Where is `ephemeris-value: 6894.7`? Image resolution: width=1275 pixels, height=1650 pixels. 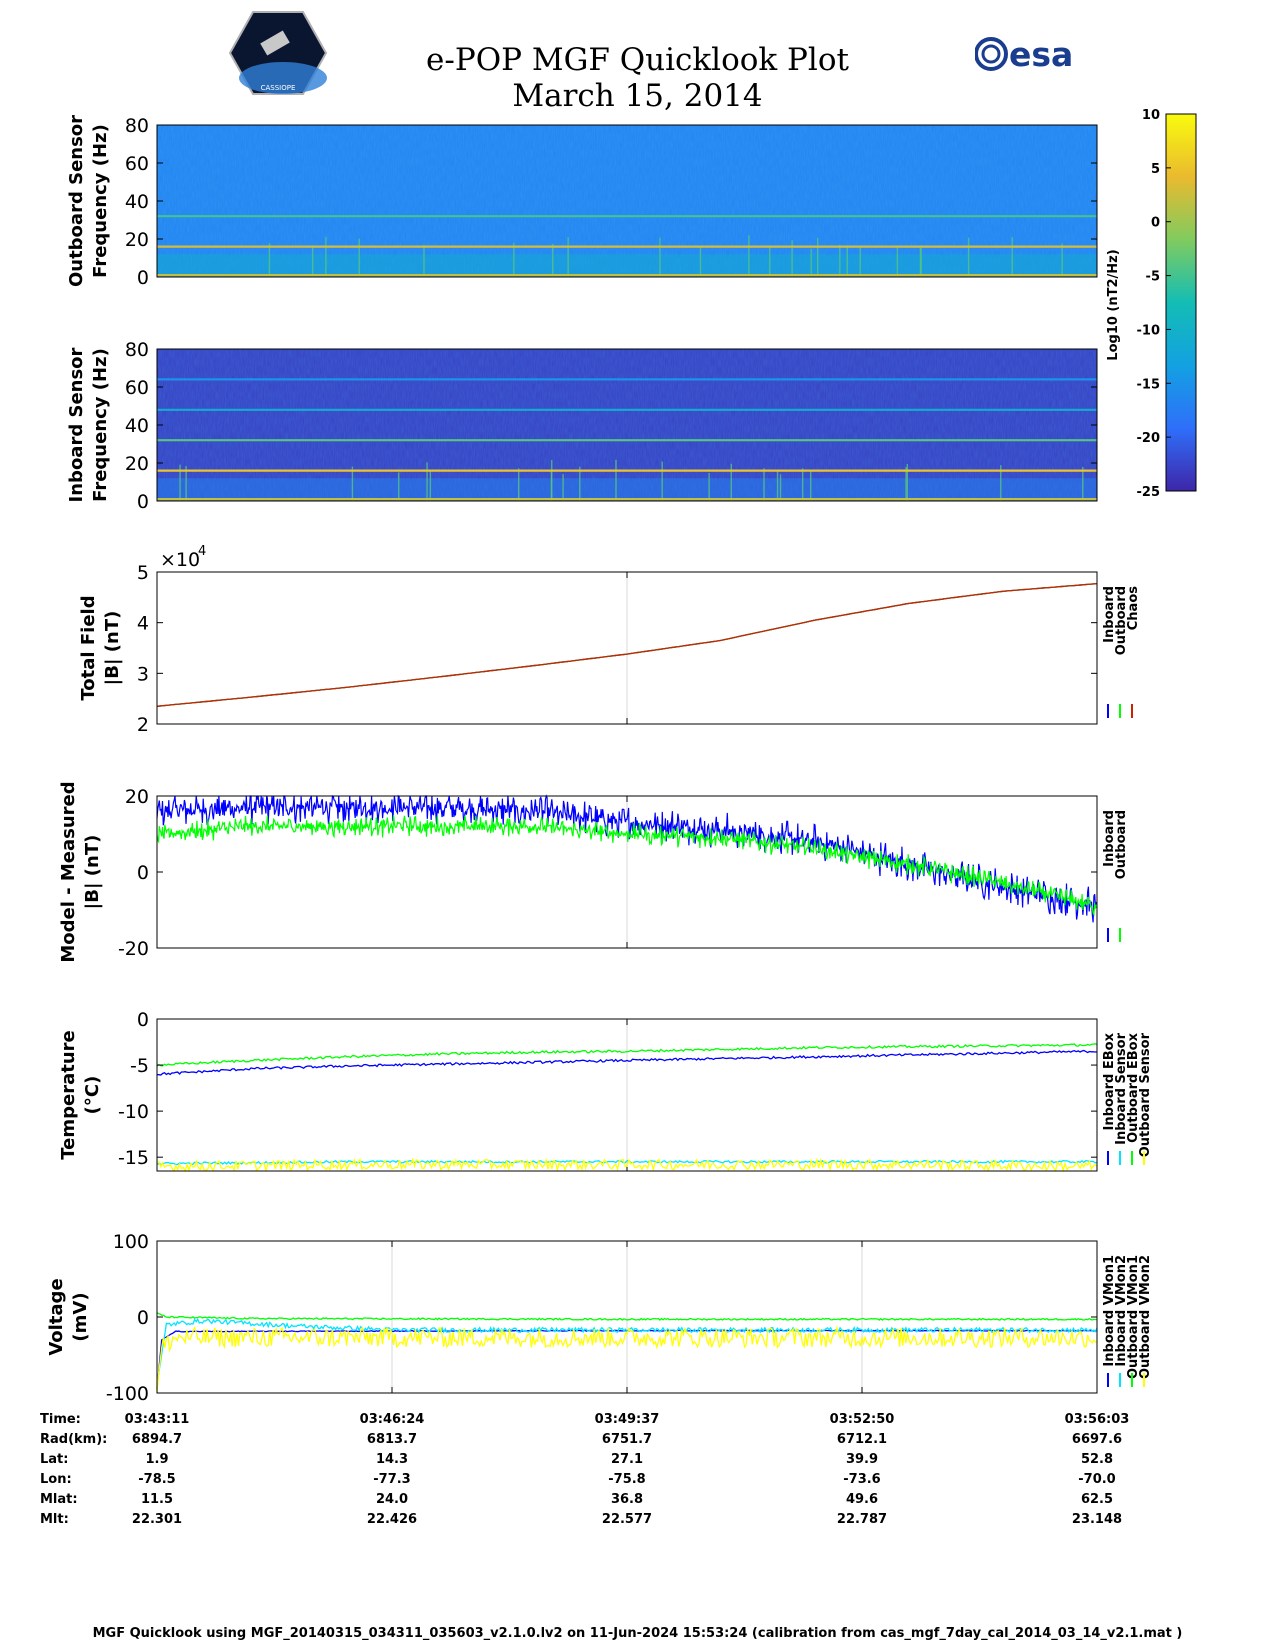
ephemeris-value: 6894.7 is located at coordinates (157, 1439).